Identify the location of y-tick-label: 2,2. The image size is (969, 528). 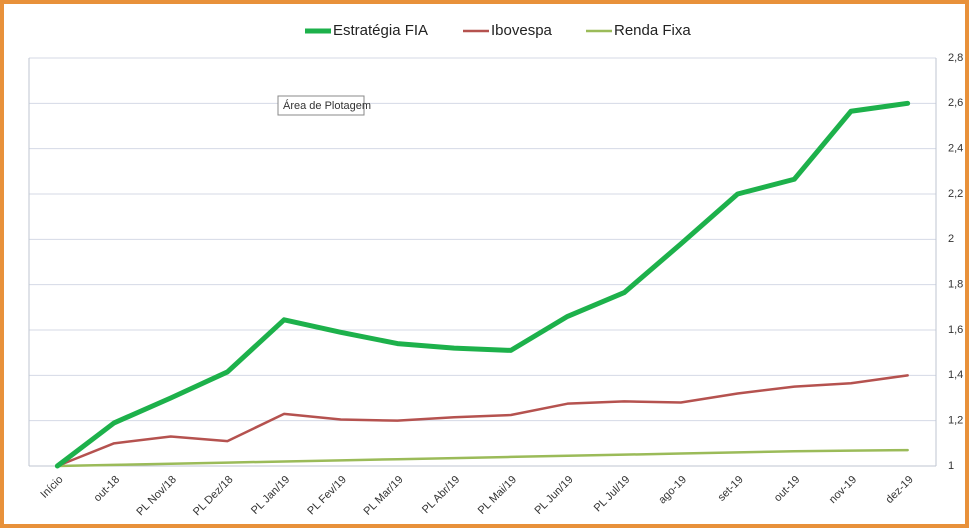
(955, 194).